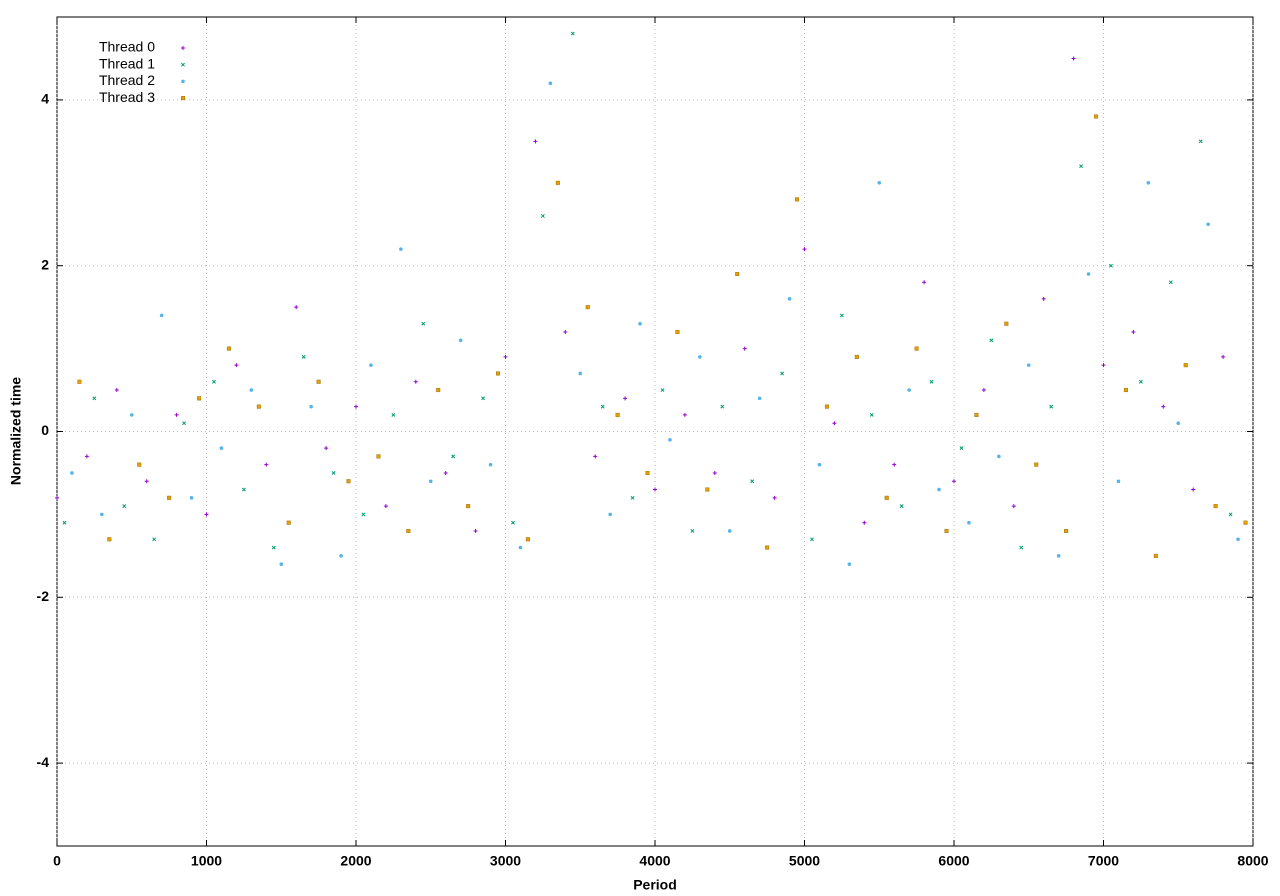 The image size is (1280, 896). Describe the element at coordinates (57, 861) in the screenshot. I see `x-tick-label: 0` at that location.